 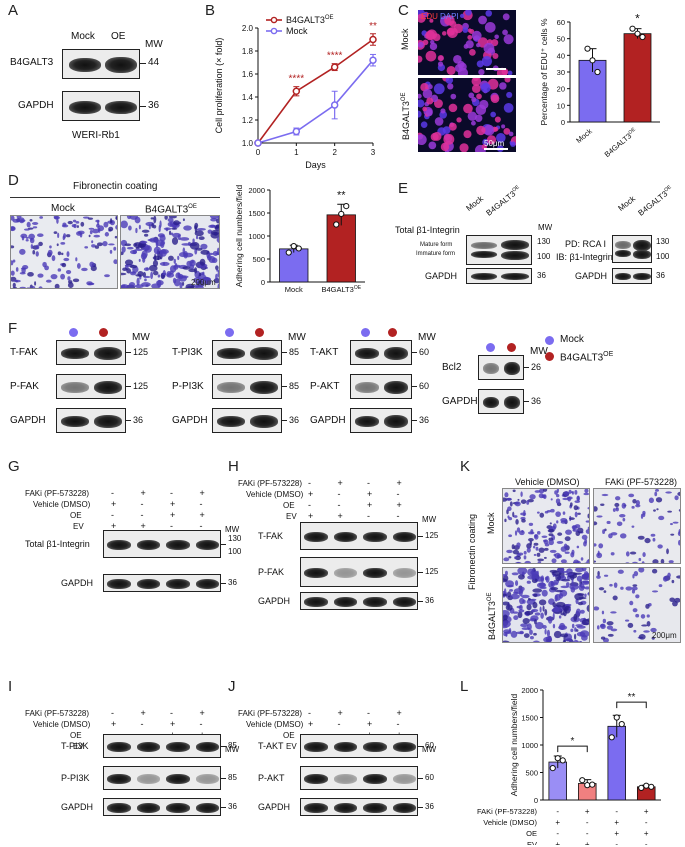 I want to click on blot-gapdh, so click(x=632, y=276).